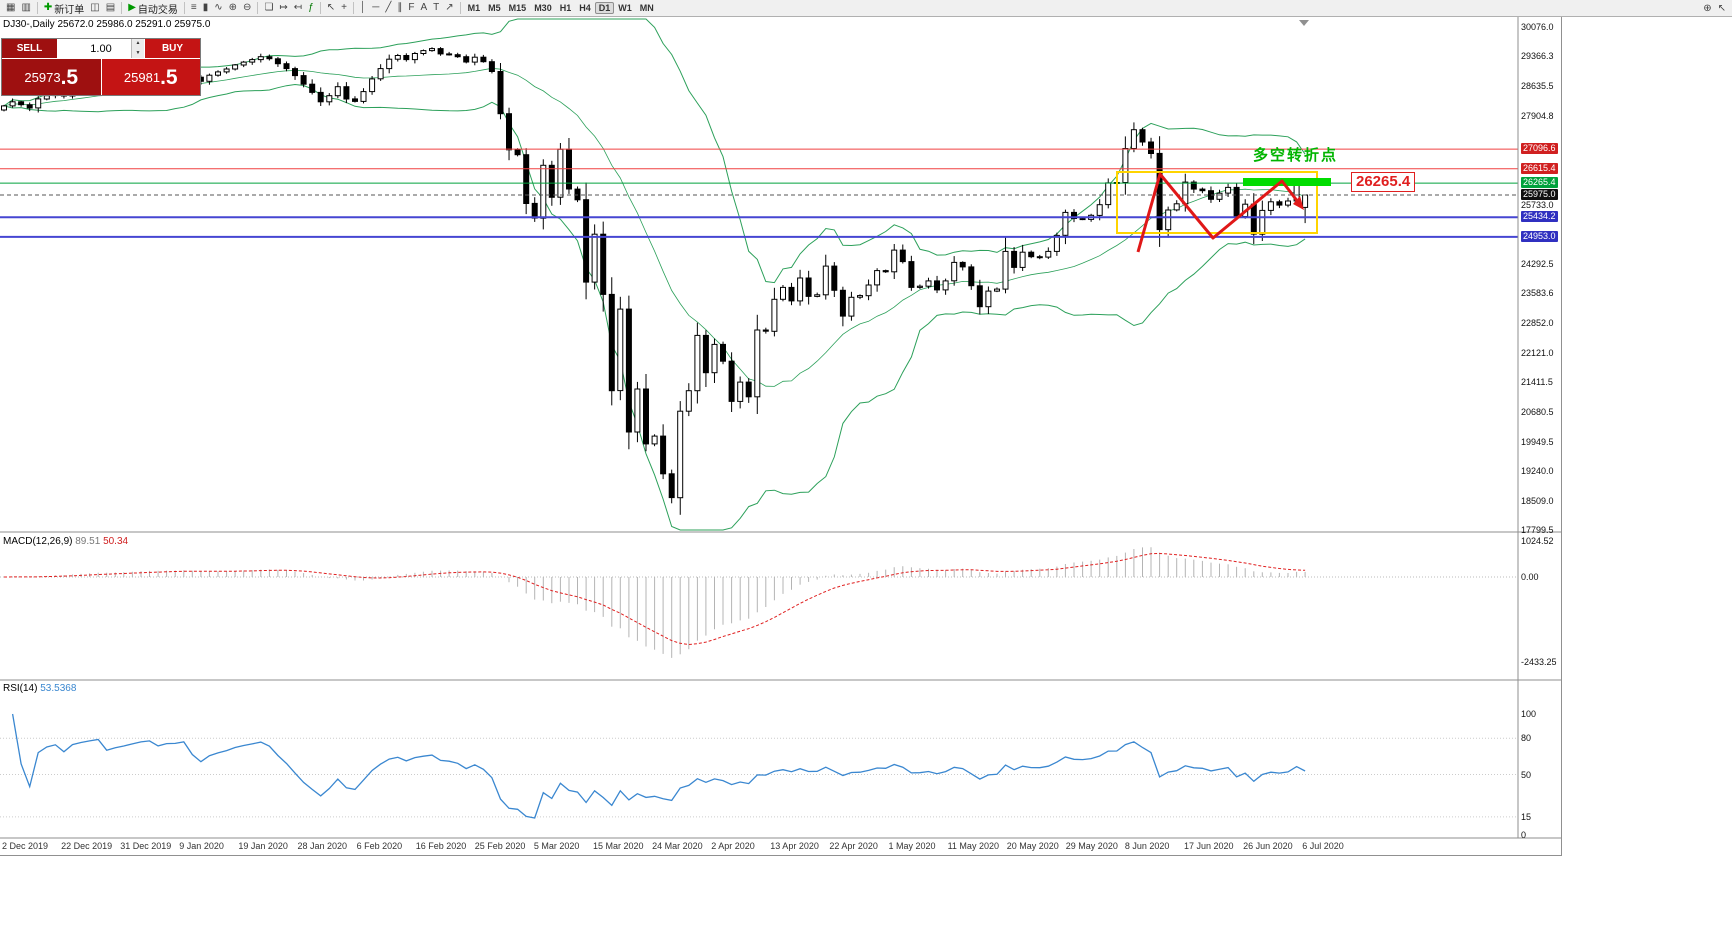 Image resolution: width=1732 pixels, height=942 pixels. I want to click on channel-icon: ∥, so click(399, 8).